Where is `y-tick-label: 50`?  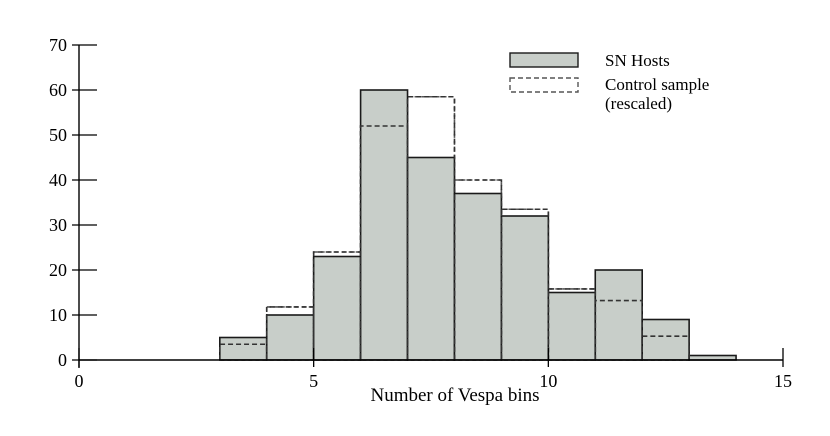
y-tick-label: 50 is located at coordinates (58, 135).